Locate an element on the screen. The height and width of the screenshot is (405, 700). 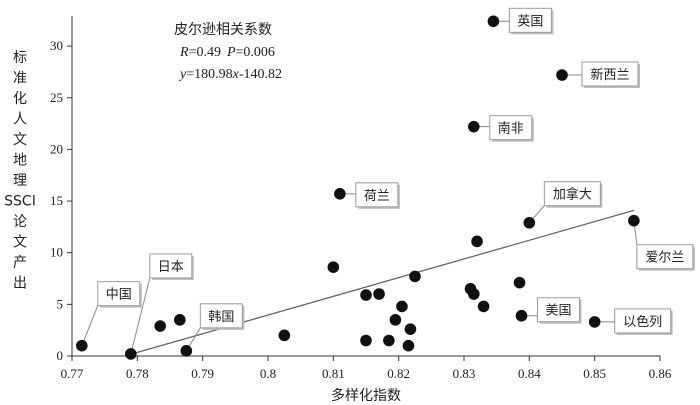
callout-label: 新西兰 is located at coordinates (609, 75).